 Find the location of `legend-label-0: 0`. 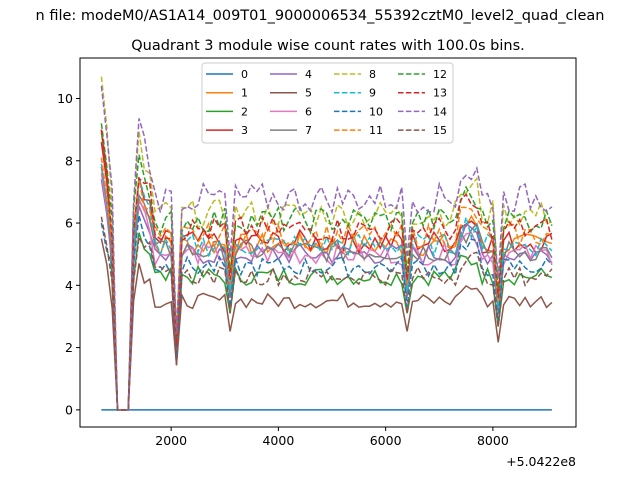

legend-label-0: 0 is located at coordinates (244, 74).